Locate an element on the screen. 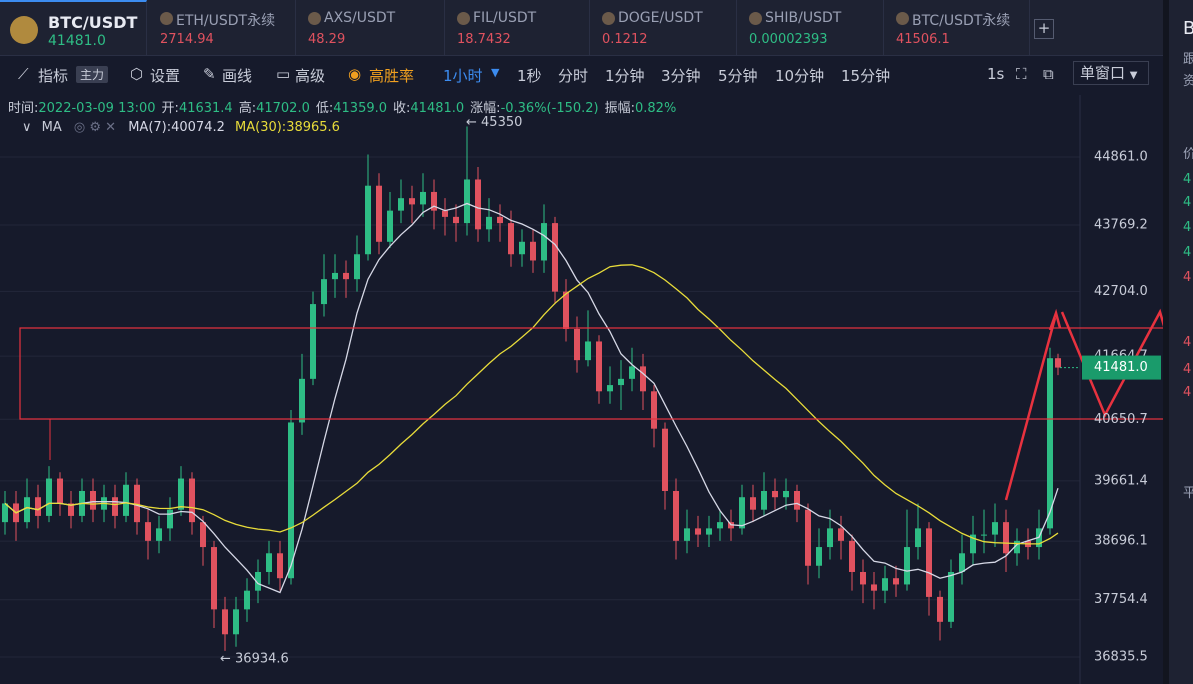  settings-button: 设置 is located at coordinates (165, 76).